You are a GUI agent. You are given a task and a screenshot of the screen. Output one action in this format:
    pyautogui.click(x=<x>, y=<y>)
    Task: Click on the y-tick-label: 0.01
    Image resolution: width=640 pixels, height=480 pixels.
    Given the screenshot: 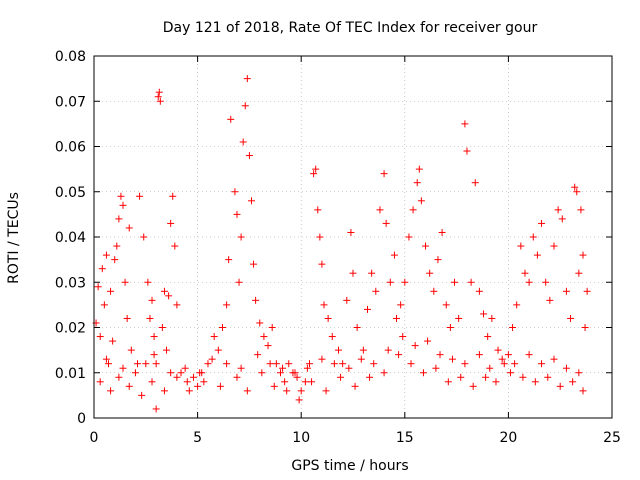 What is the action you would take?
    pyautogui.click(x=70, y=374)
    